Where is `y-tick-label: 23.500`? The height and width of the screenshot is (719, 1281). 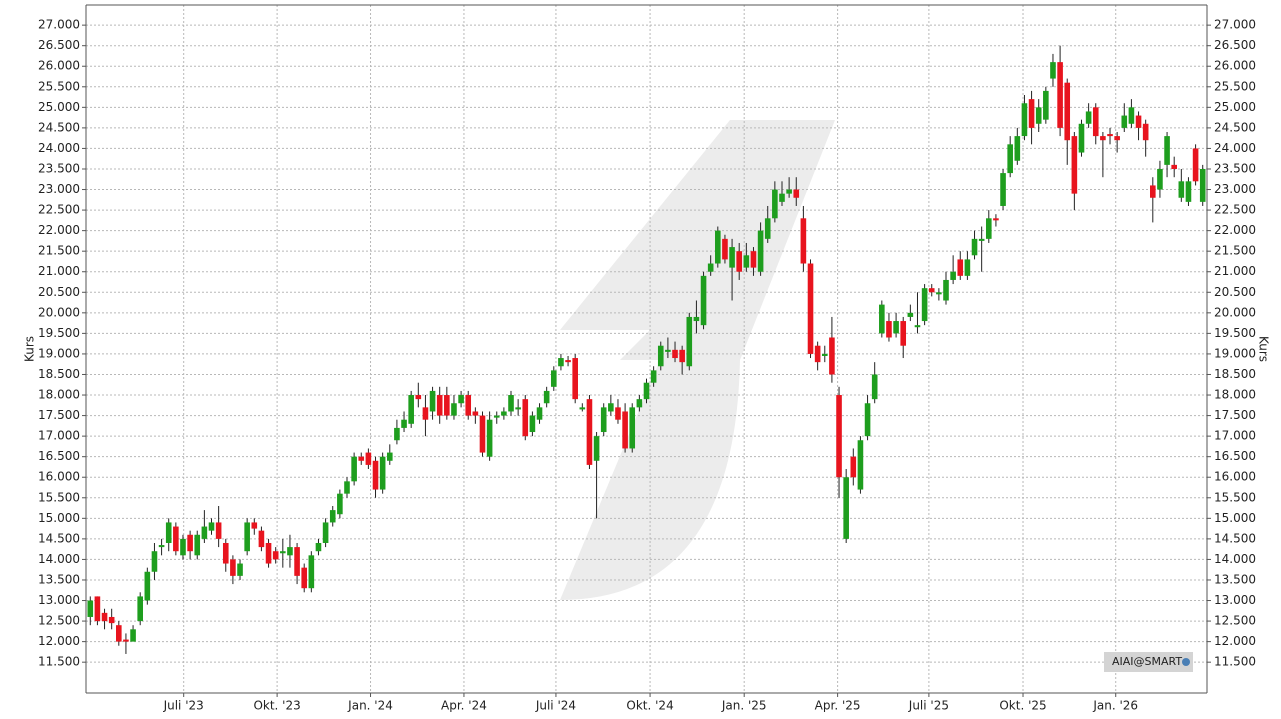
y-tick-label: 23.500 is located at coordinates (59, 168).